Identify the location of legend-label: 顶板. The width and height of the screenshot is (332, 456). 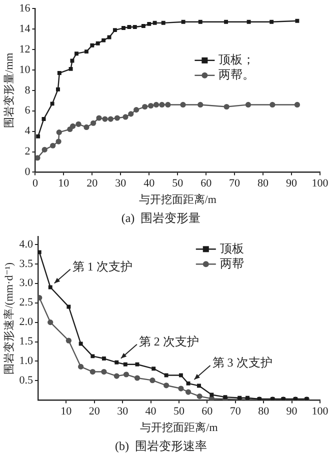
(232, 248).